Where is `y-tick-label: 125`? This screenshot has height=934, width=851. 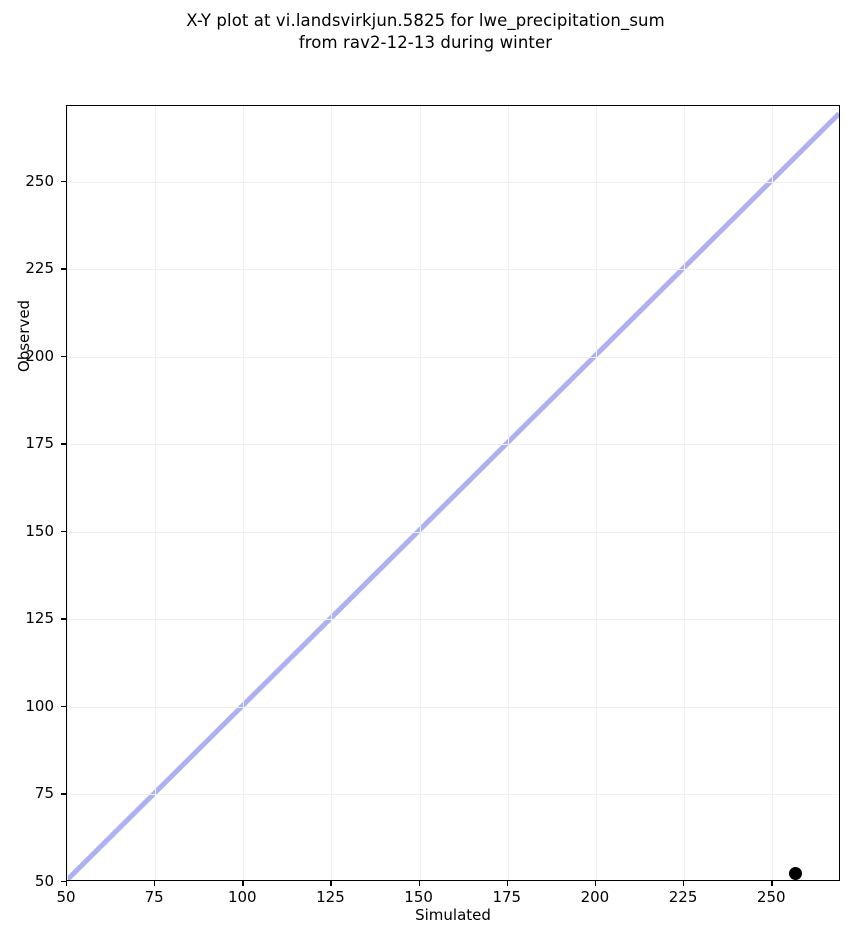
y-tick-label: 125 is located at coordinates (39, 618).